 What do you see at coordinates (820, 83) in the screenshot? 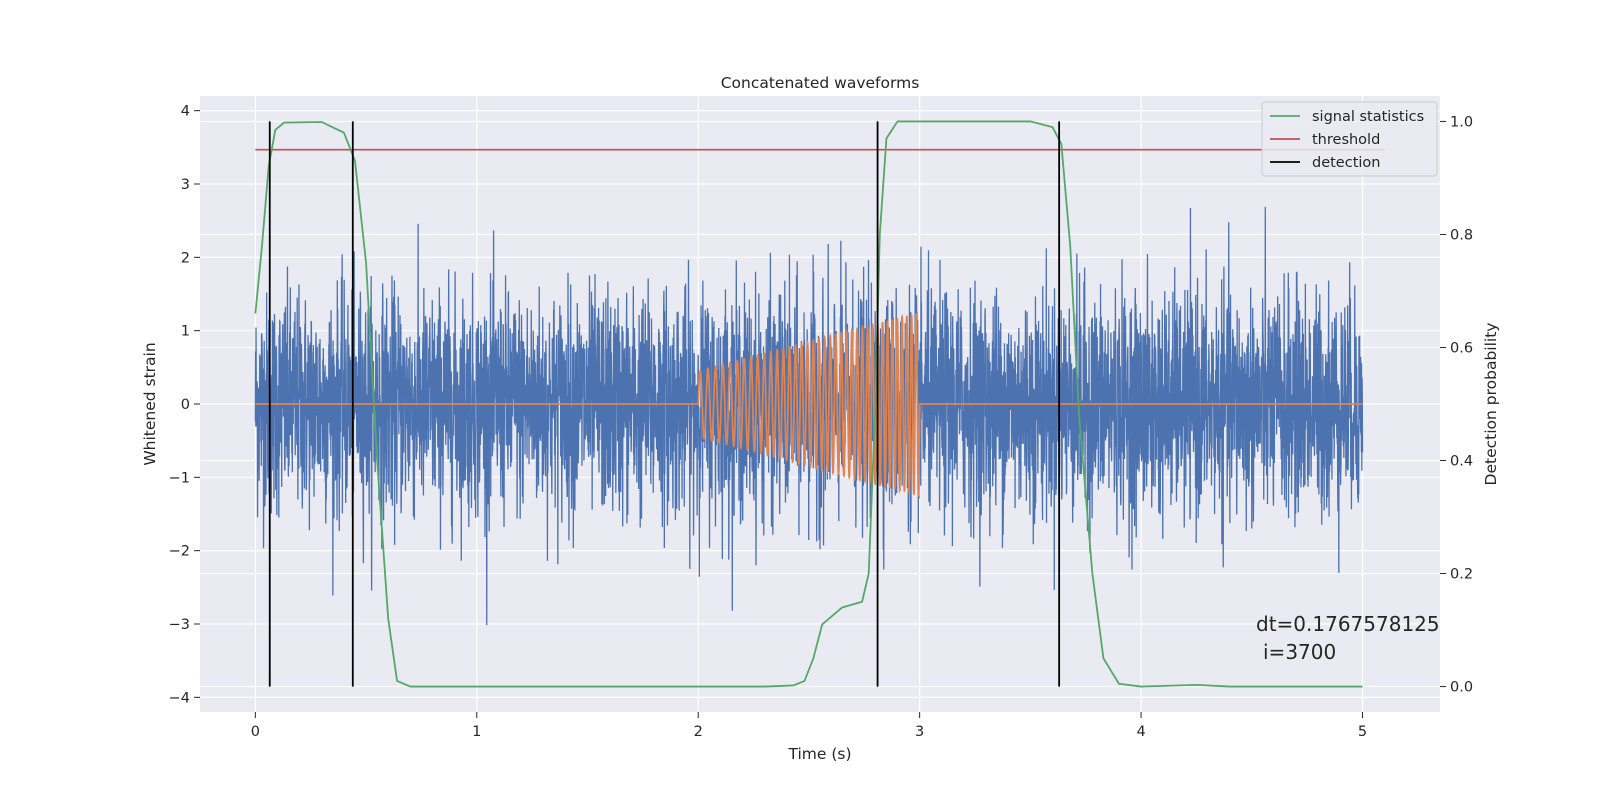
I see `chart-title: Concatenated waveforms` at bounding box center [820, 83].